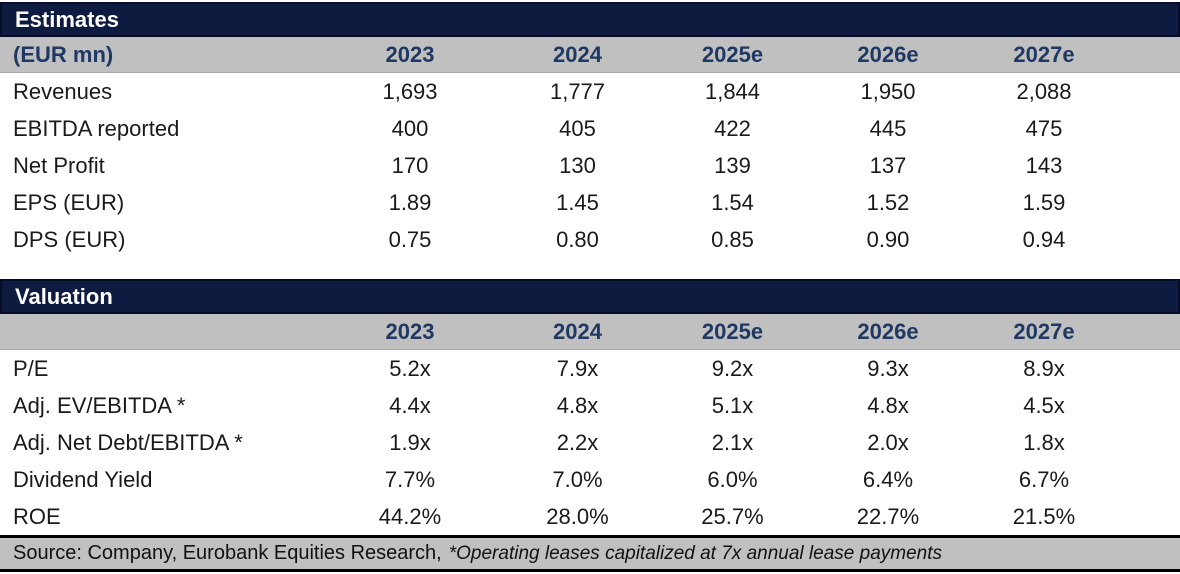 This screenshot has width=1180, height=574. I want to click on cell-value: 405, so click(577, 128).